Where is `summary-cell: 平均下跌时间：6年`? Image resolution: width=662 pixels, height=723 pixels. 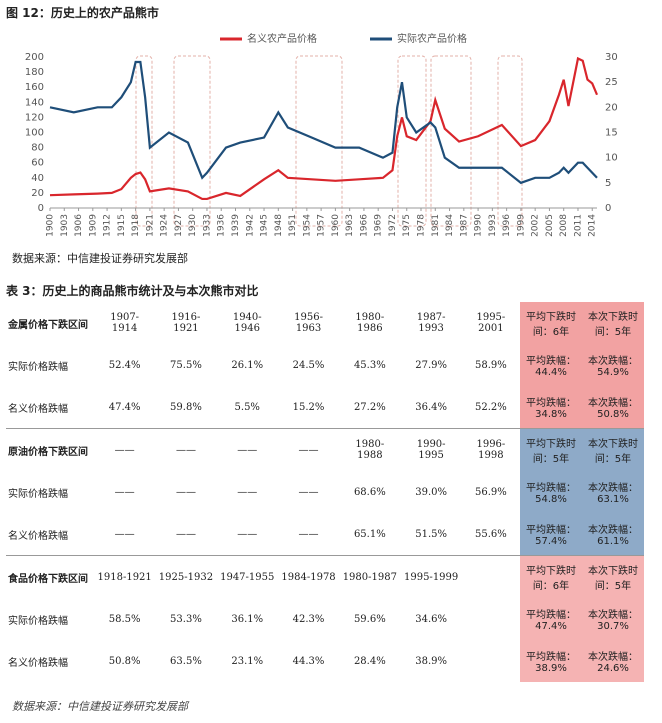
summary-cell: 平均下跌时间：6年 is located at coordinates (551, 323).